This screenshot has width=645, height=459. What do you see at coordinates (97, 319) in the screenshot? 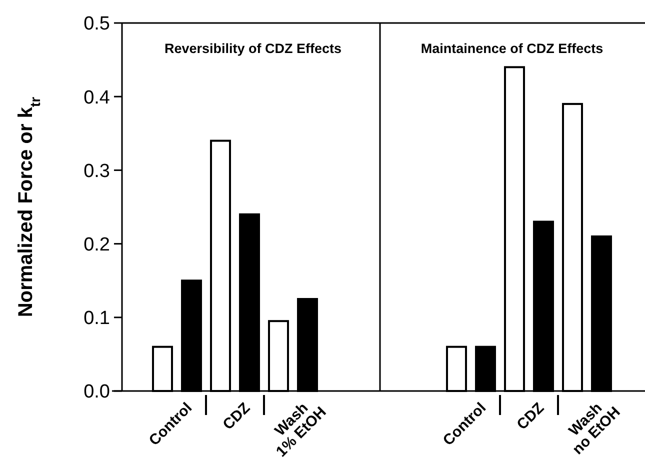
I see `y-tick-label: 0.1` at bounding box center [97, 319].